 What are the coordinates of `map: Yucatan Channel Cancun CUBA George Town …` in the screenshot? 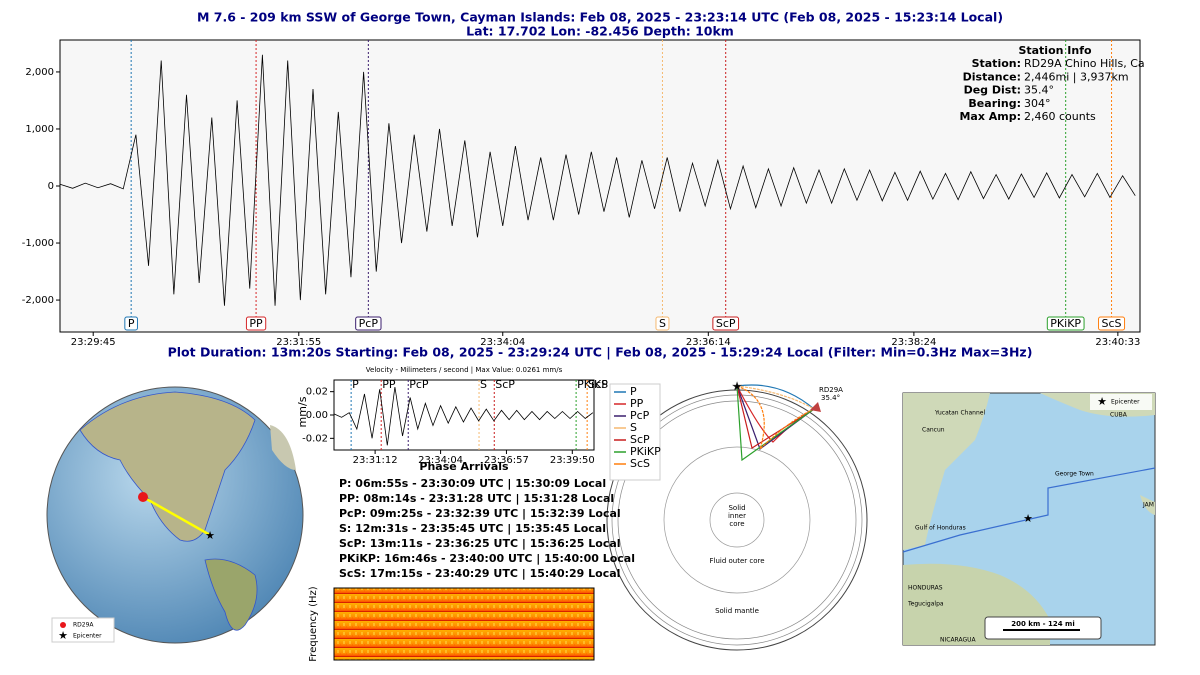 It's located at (1029, 519).